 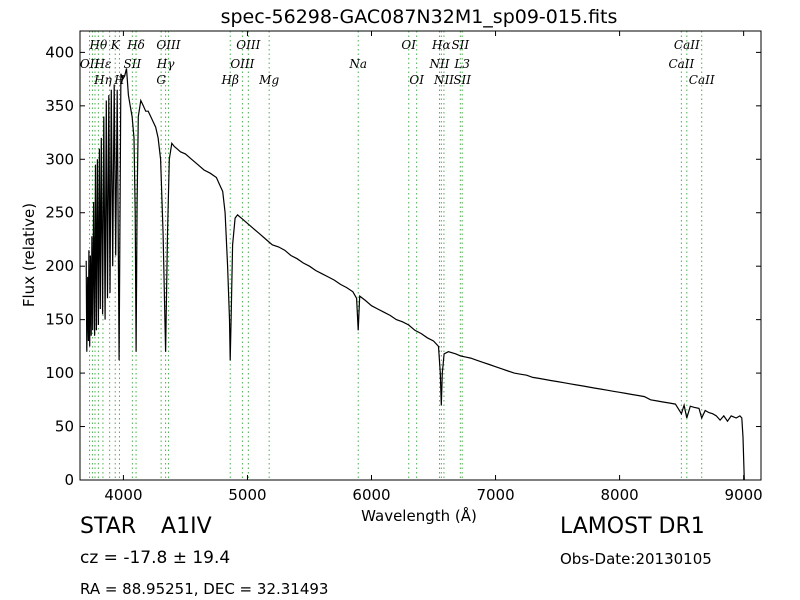 What do you see at coordinates (115, 45) in the screenshot?
I see `spectral-line-label: K` at bounding box center [115, 45].